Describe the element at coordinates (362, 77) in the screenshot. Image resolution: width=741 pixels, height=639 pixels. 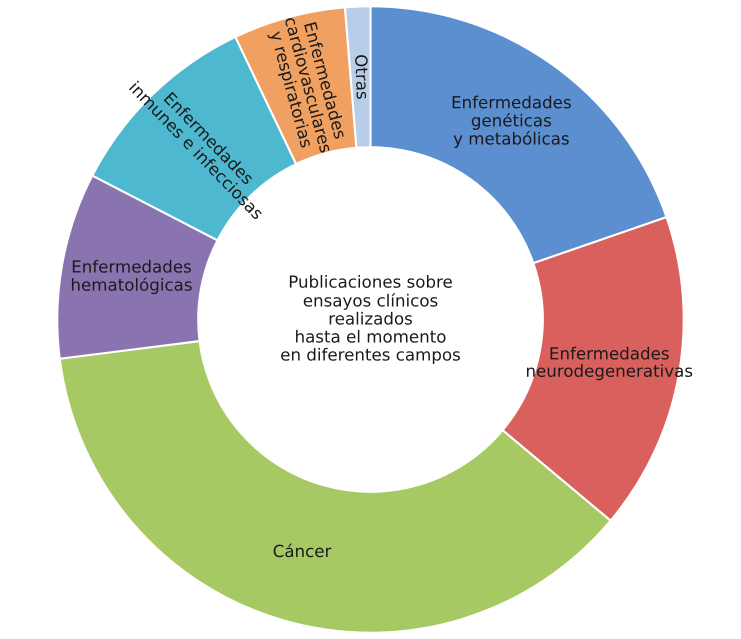
I see `slice-label: Otras` at that location.